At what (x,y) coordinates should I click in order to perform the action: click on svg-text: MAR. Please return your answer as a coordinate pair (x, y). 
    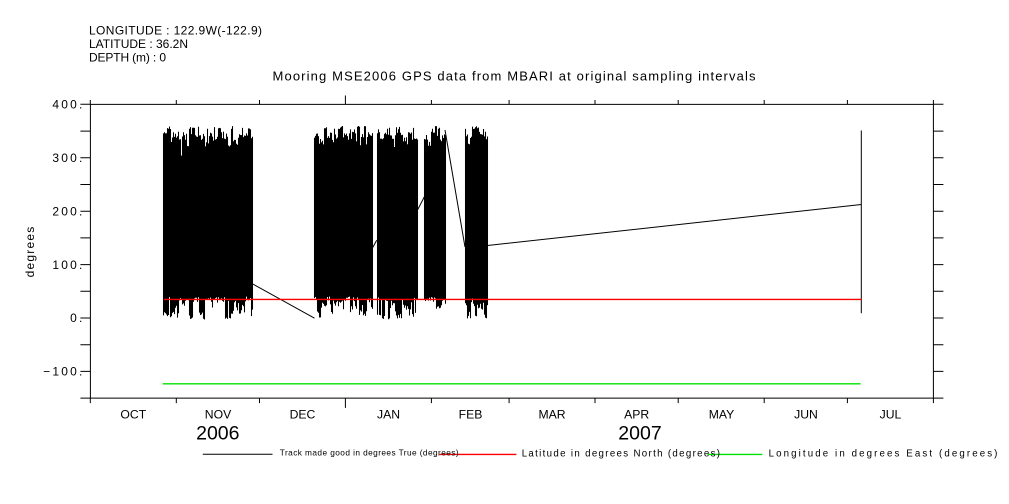
    Looking at the image, I should click on (551, 415).